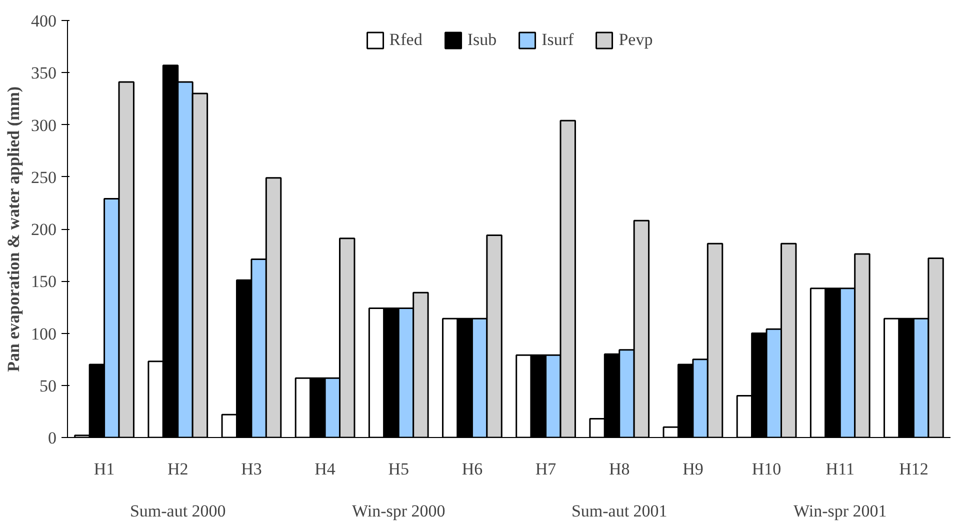  Describe the element at coordinates (43, 334) in the screenshot. I see `y-tick-label: 100` at that location.